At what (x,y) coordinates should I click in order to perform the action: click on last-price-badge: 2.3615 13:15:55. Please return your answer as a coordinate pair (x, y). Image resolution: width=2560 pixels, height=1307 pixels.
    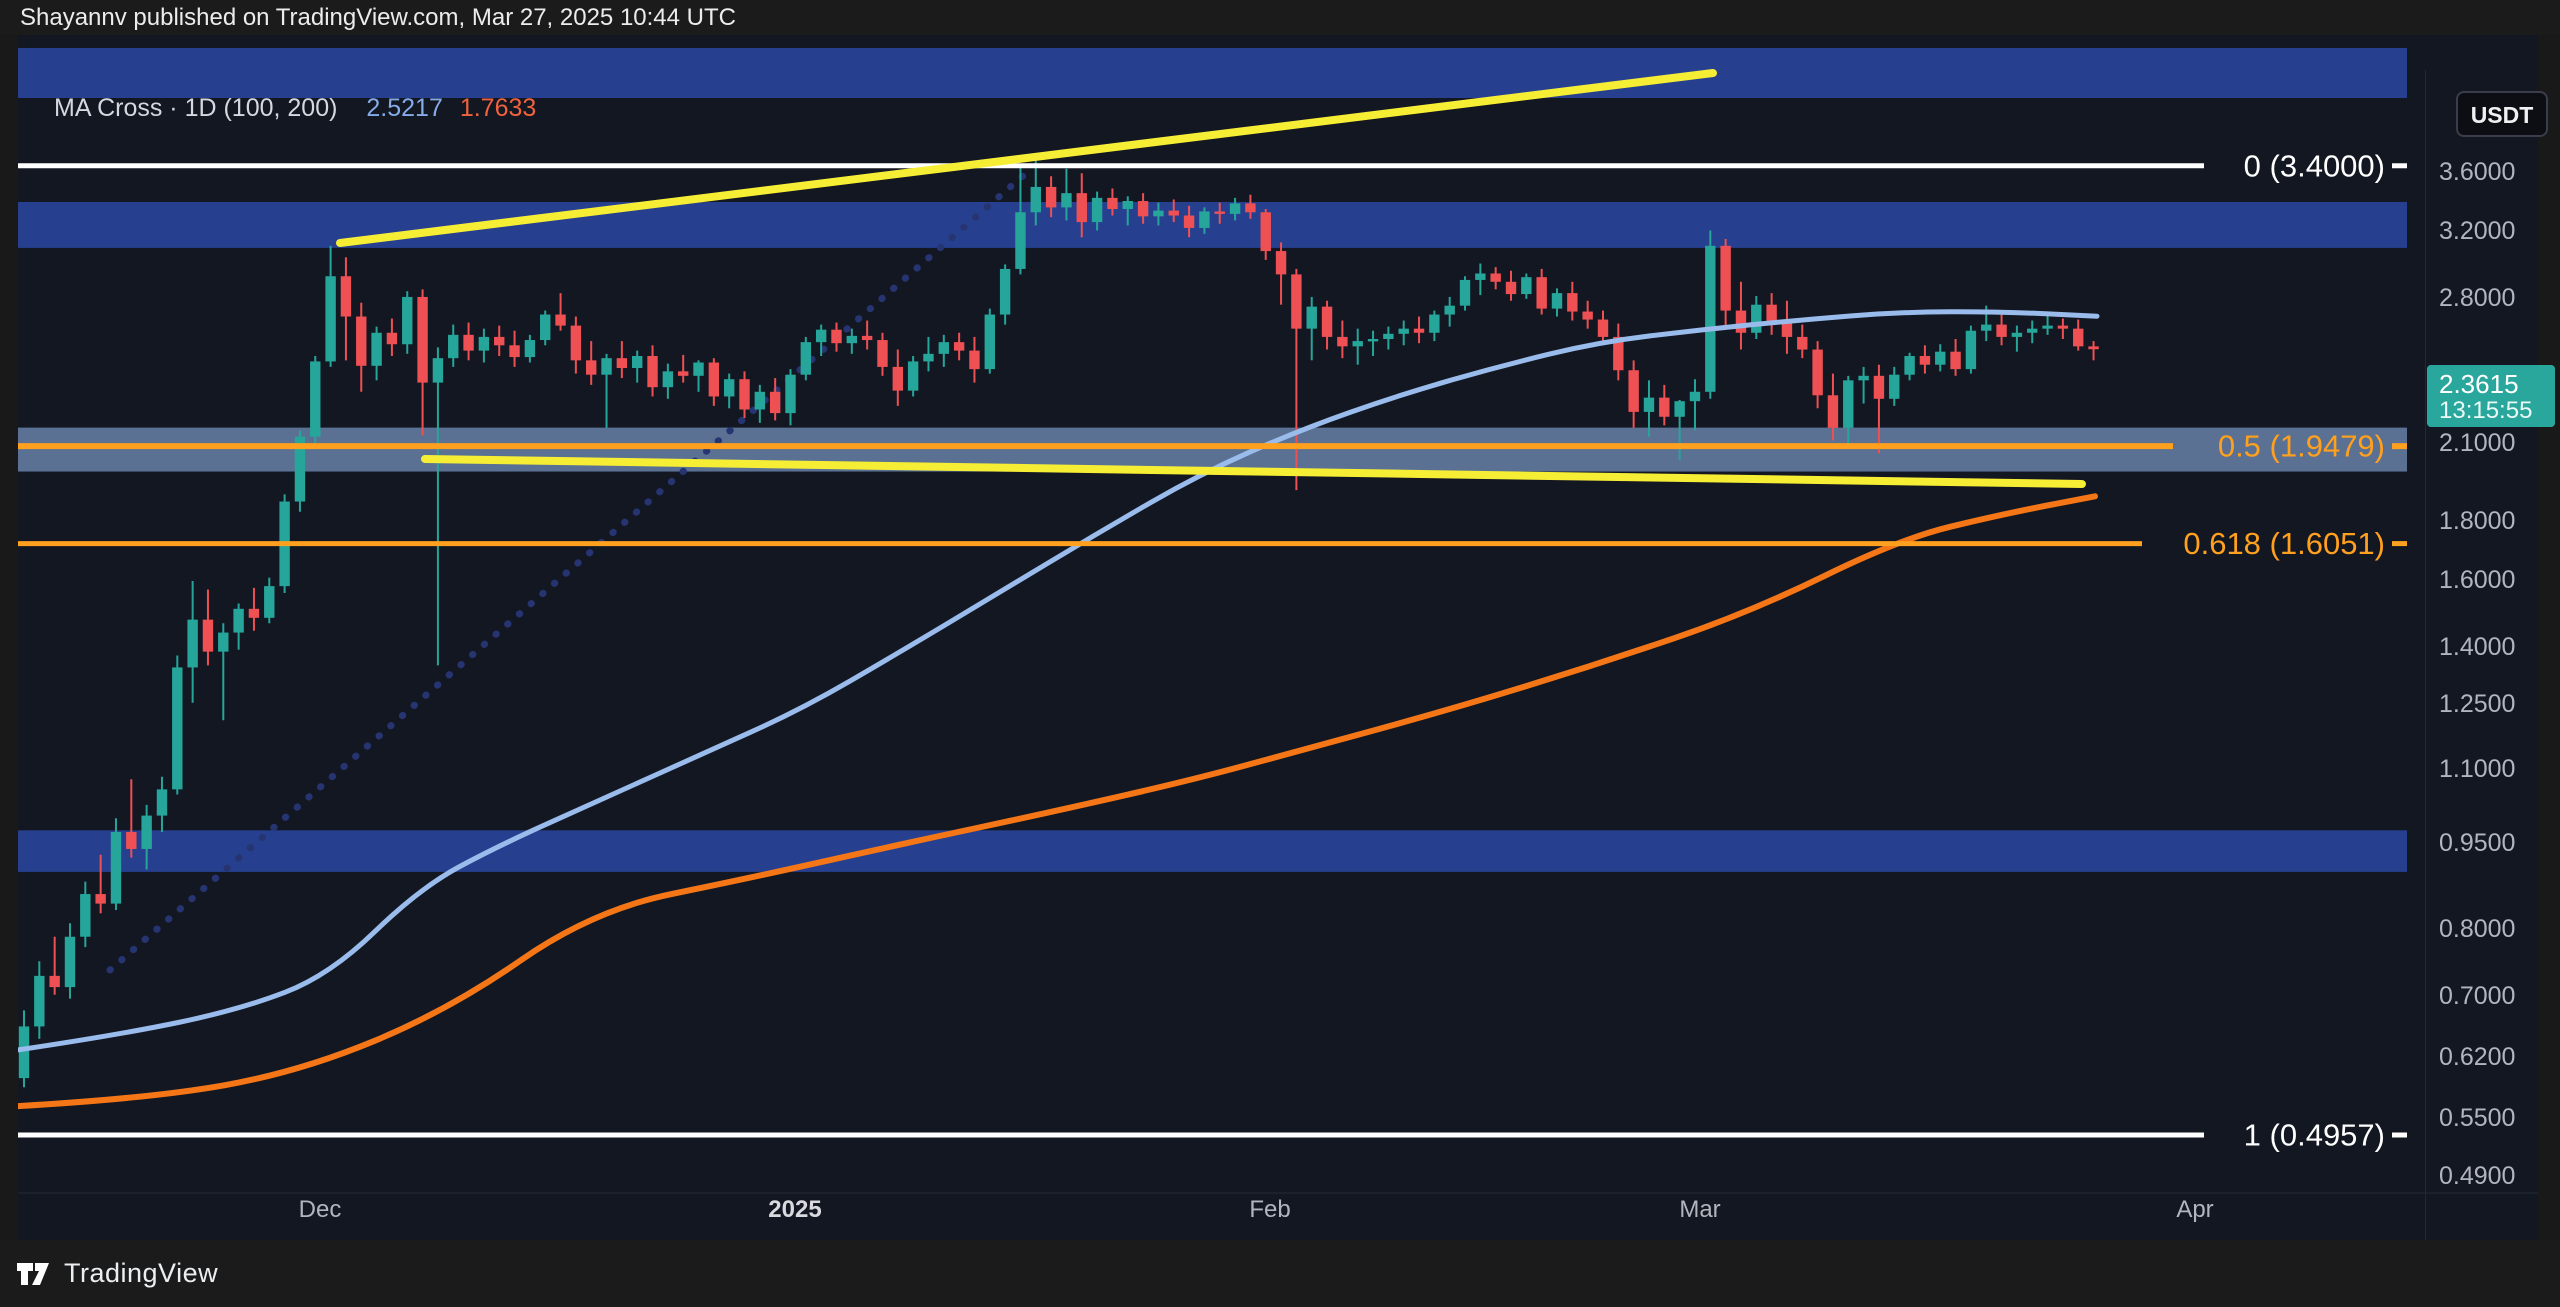
    Looking at the image, I should click on (2491, 396).